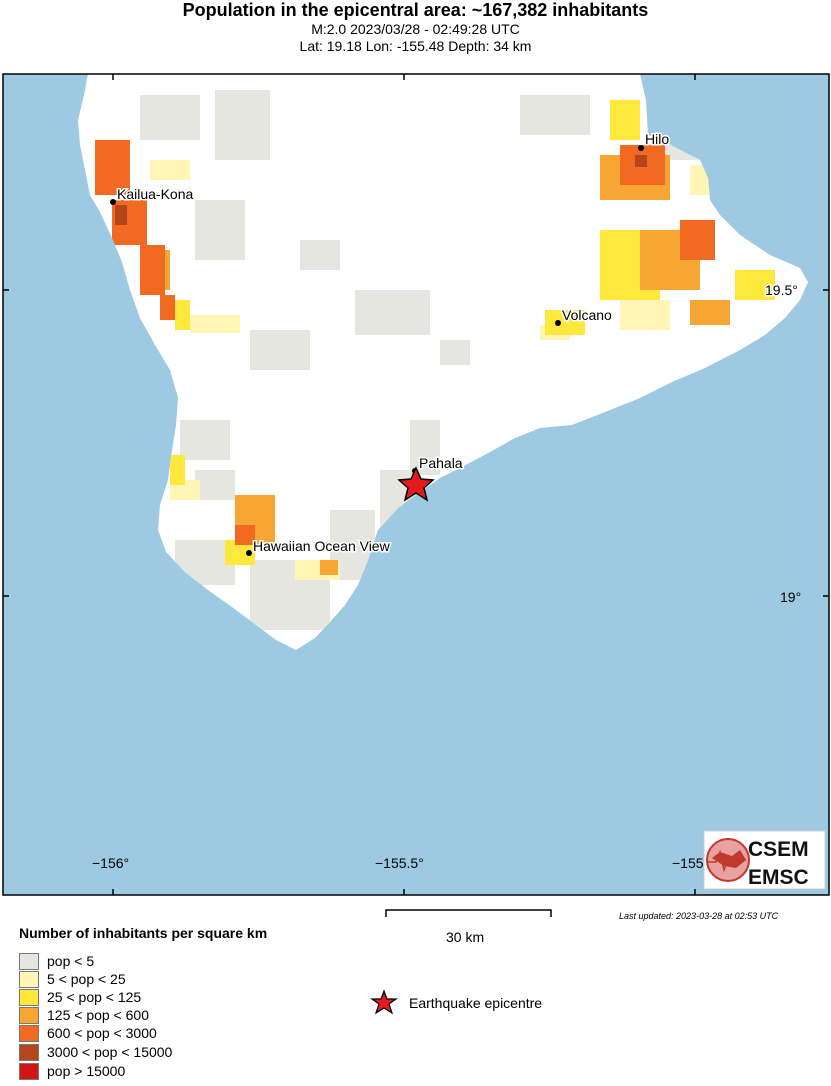 The height and width of the screenshot is (1086, 831). I want to click on legend-epicentre-star, so click(384, 1002).